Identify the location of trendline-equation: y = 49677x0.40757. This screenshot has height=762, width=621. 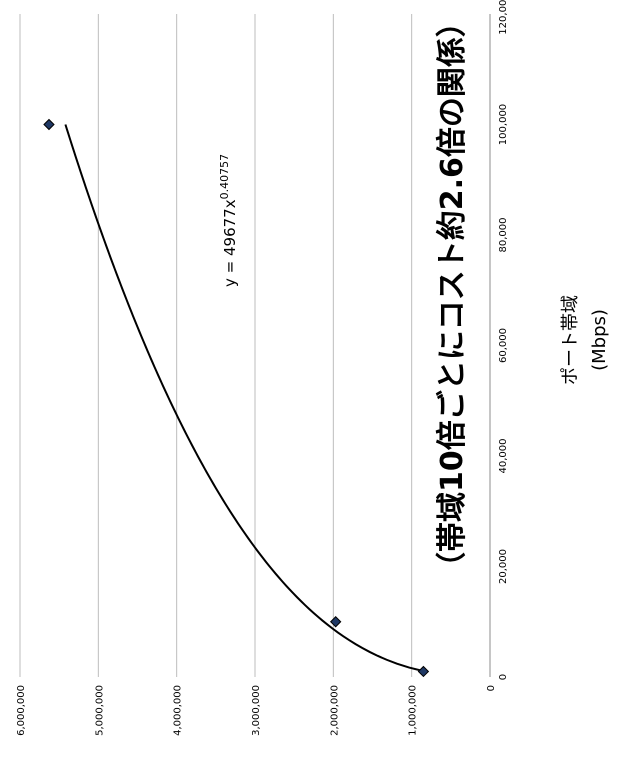
(228, 220).